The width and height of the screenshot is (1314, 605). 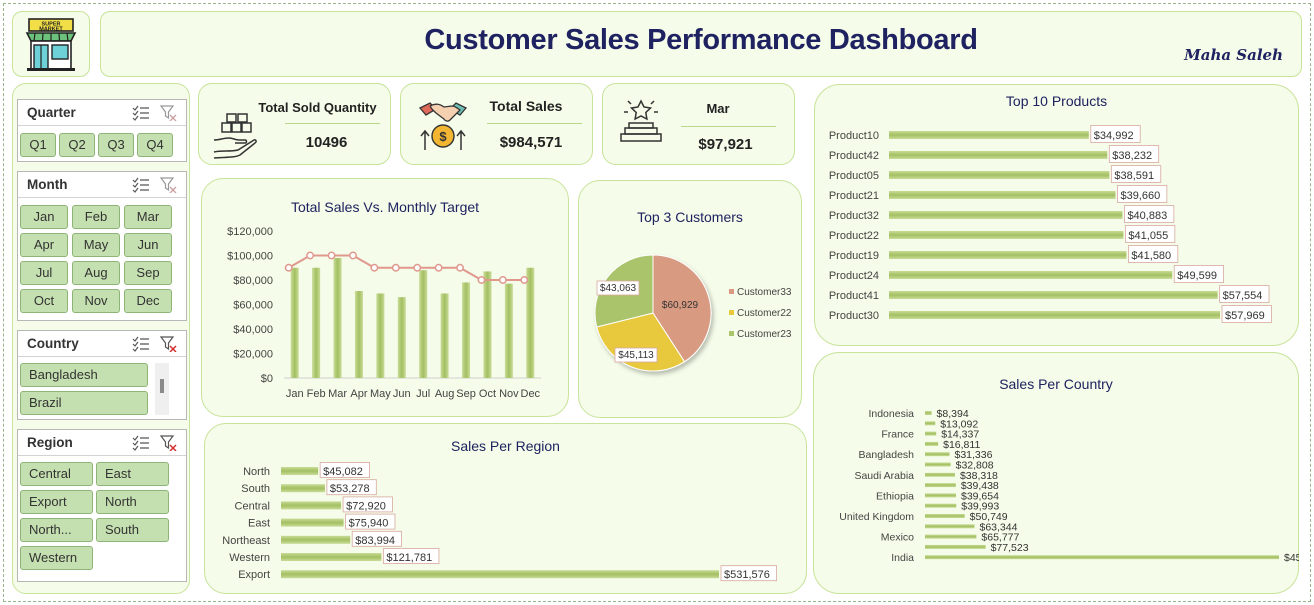 I want to click on value-label: $39,660, so click(x=1140, y=196).